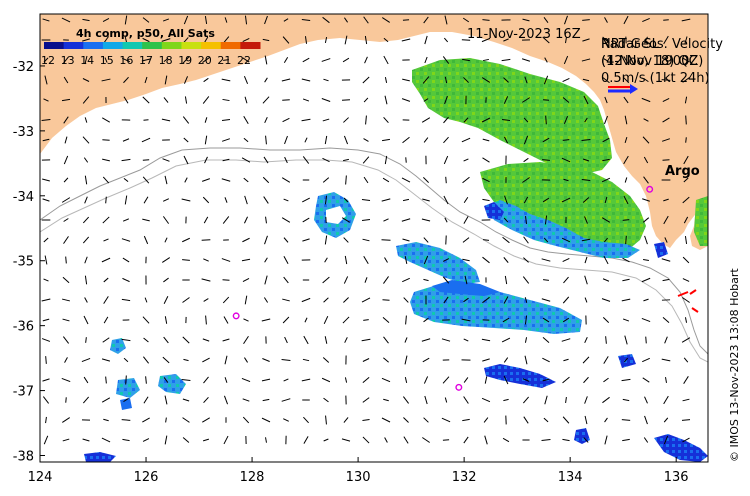 The image size is (750, 496). I want to click on scale-label: 0.5m/s (1kt 24h), so click(655, 78).